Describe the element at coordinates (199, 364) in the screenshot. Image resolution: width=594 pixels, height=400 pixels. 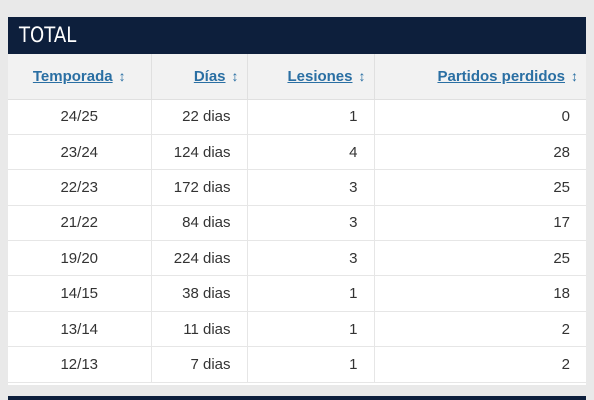
I see `days-cell: 7 dias` at that location.